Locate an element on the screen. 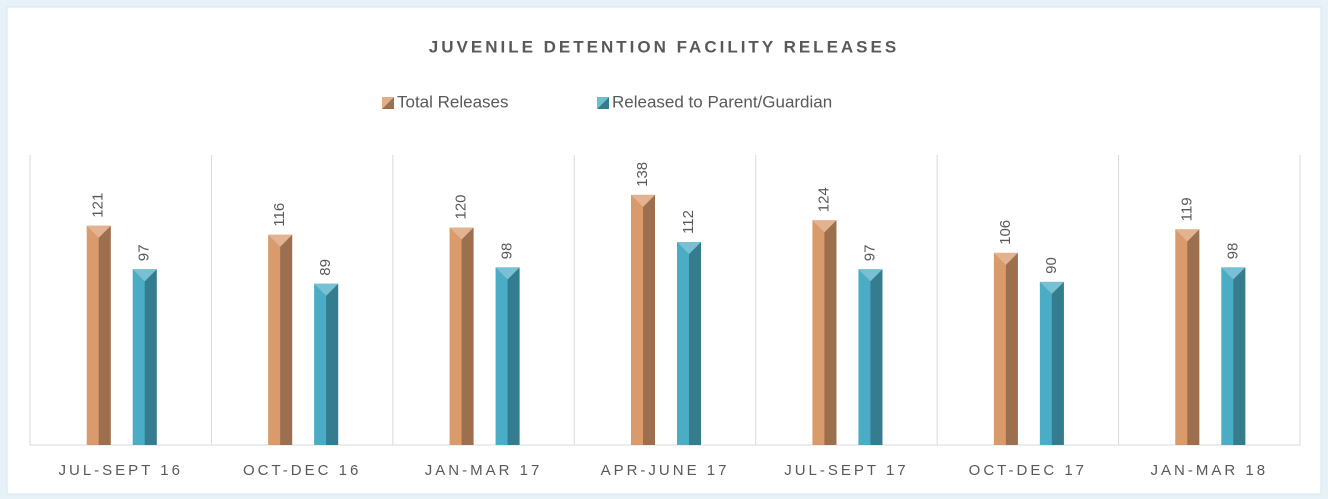 This screenshot has height=499, width=1328. value-label: 116 is located at coordinates (279, 215).